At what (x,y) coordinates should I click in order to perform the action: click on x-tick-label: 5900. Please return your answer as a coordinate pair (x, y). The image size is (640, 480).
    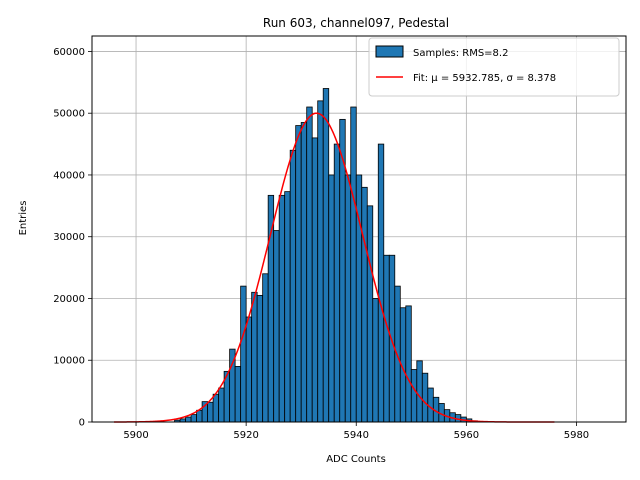
    Looking at the image, I should click on (135, 435).